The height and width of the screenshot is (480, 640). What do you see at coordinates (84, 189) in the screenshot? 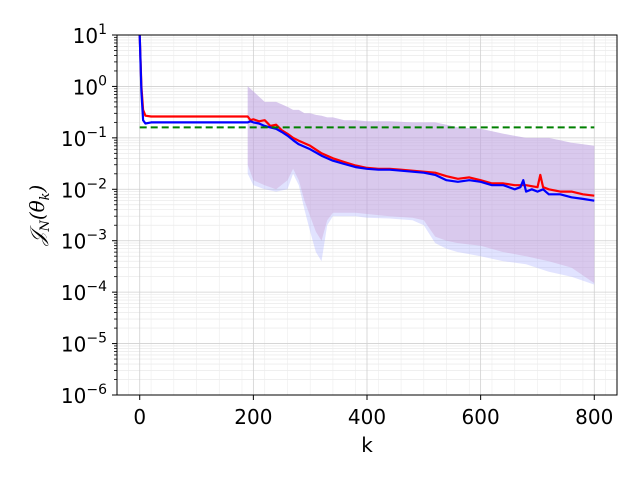
I see `y-tick-label: 10⁻²` at bounding box center [84, 189].